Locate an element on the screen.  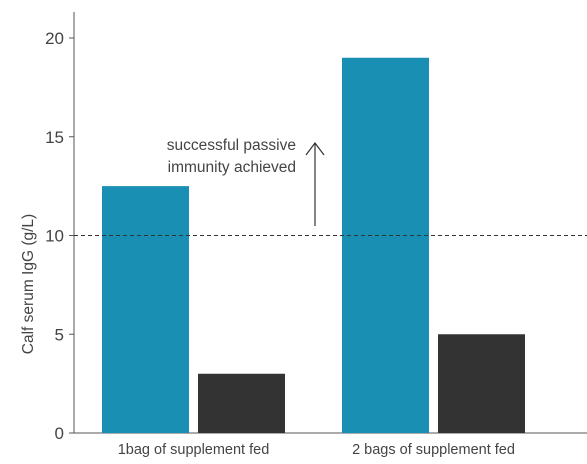
y-axis-label: Calf serum IgG (g/L) is located at coordinates (28, 284).